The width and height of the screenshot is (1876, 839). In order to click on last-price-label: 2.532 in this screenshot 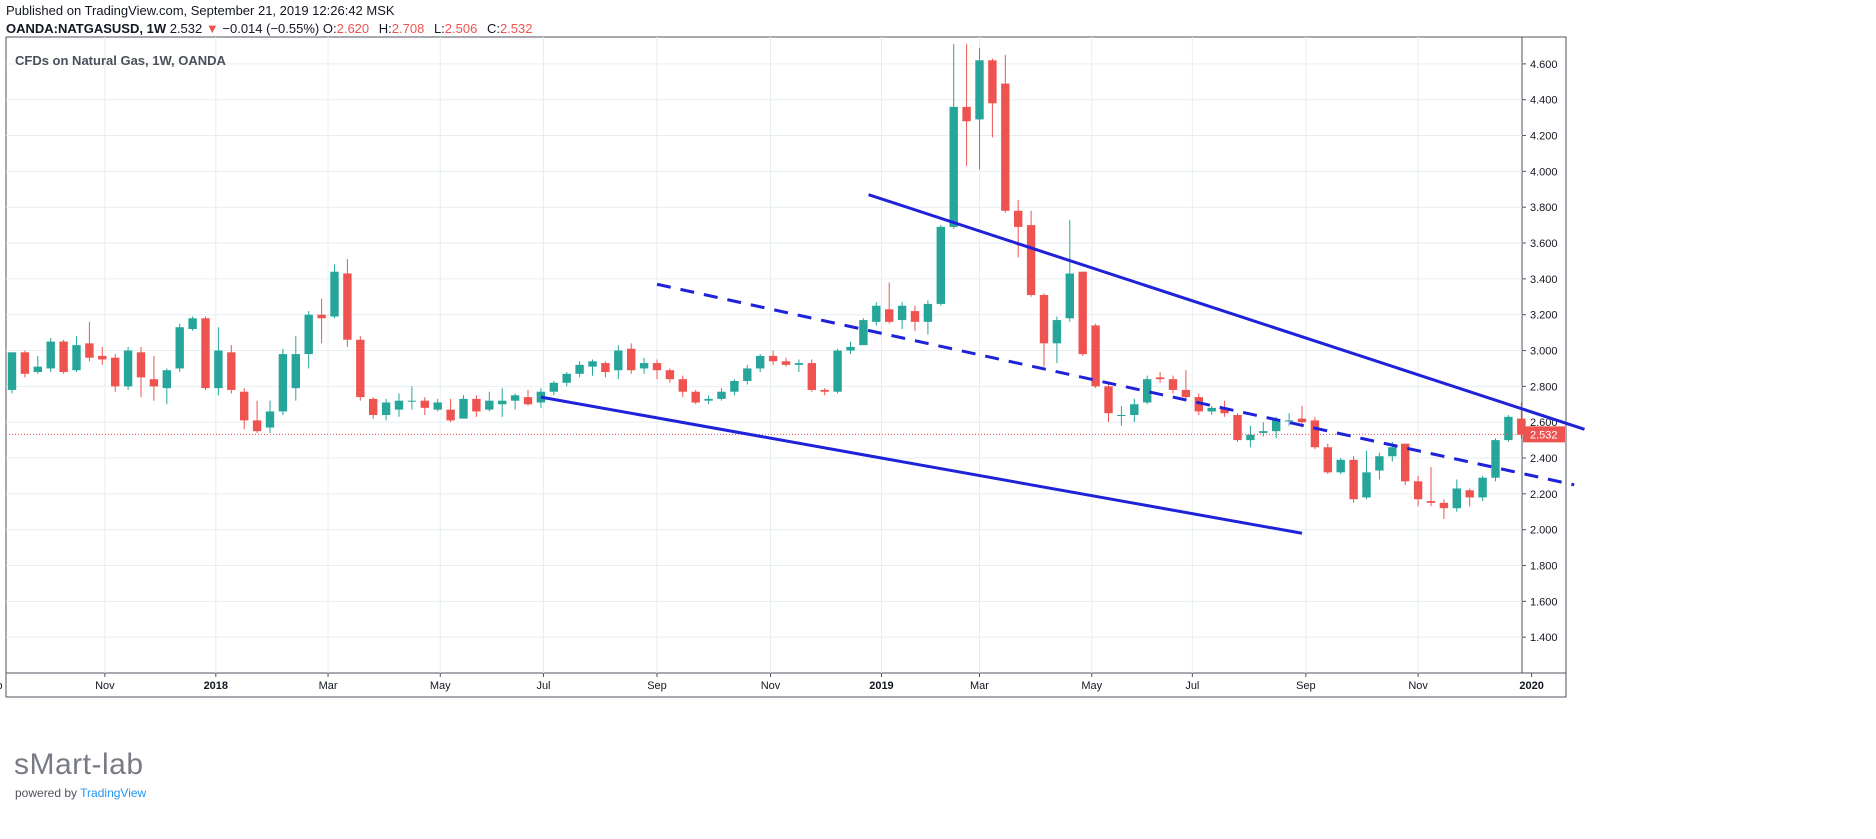, I will do `click(1544, 435)`.